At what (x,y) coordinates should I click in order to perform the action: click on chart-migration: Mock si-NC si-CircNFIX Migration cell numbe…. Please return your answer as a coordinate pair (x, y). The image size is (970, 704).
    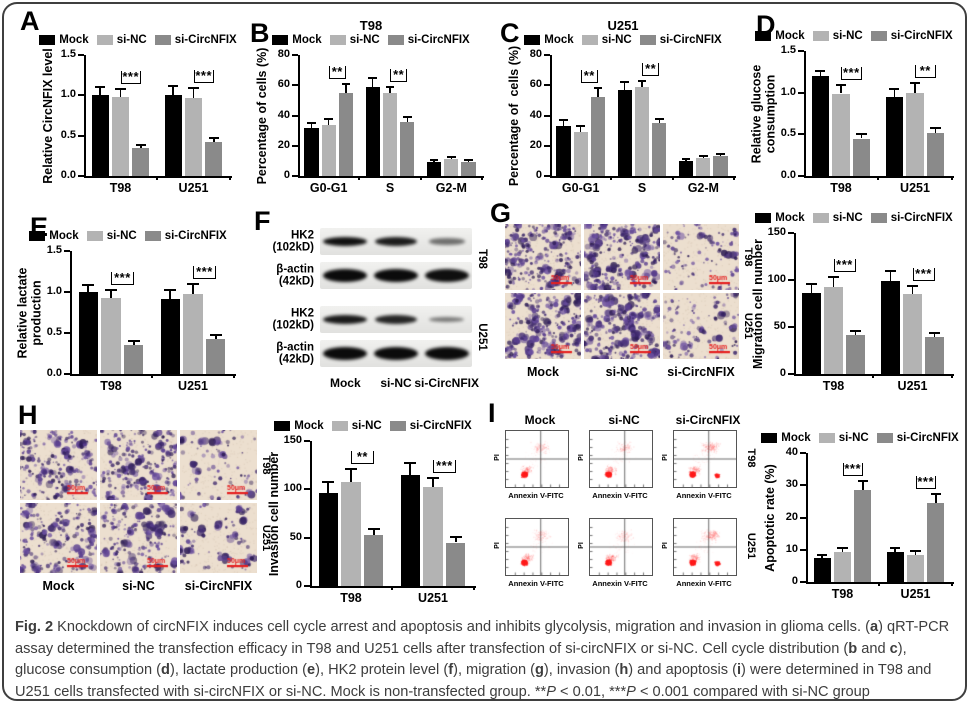
    Looking at the image, I should click on (854, 302).